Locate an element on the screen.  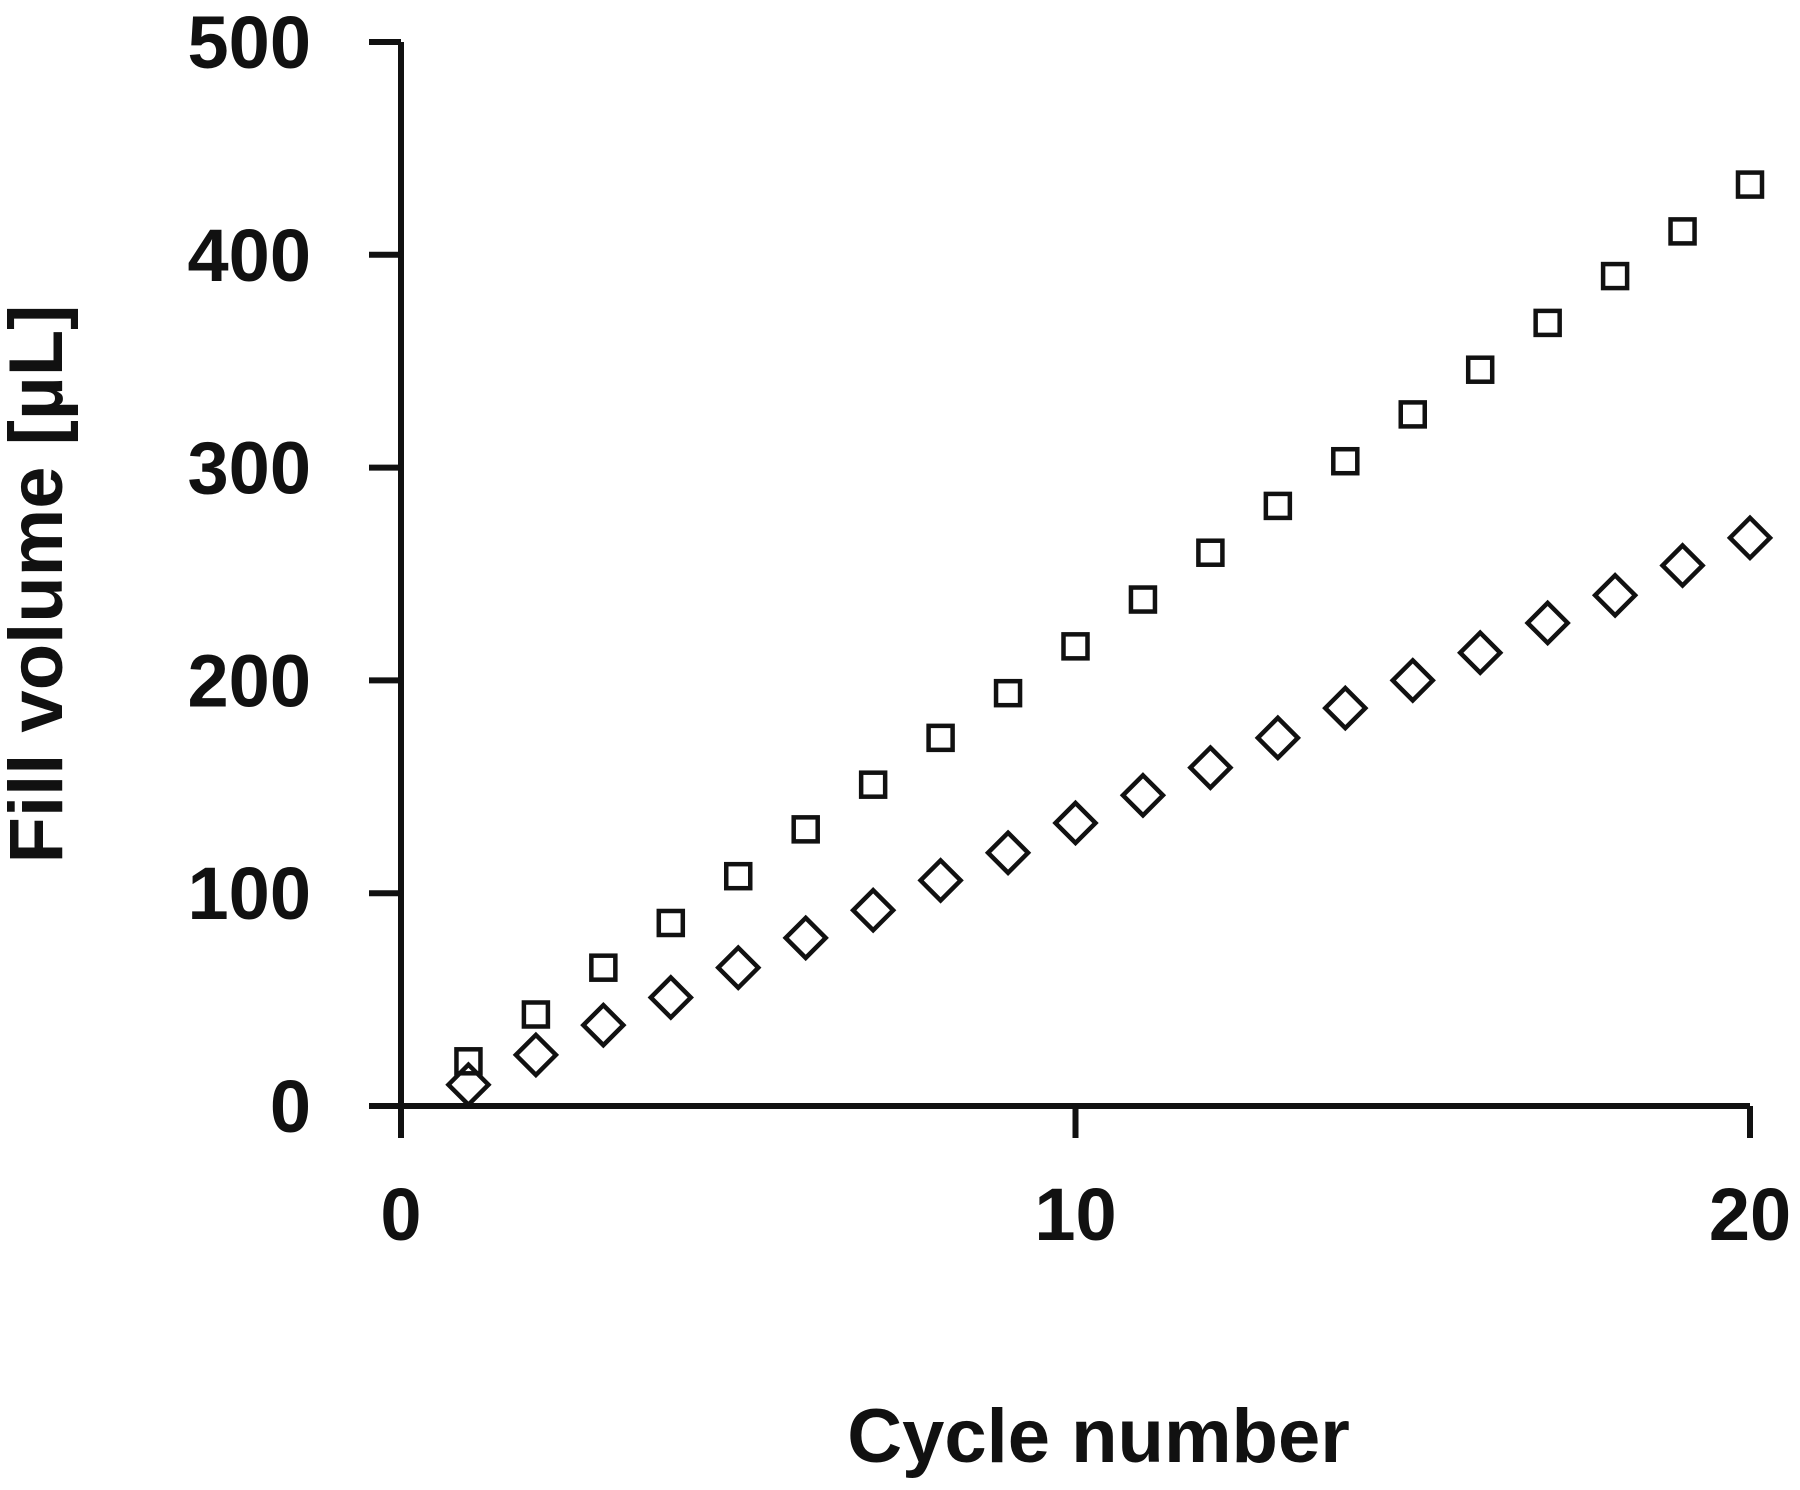
y-tick-label: 500 is located at coordinates (249, 42).